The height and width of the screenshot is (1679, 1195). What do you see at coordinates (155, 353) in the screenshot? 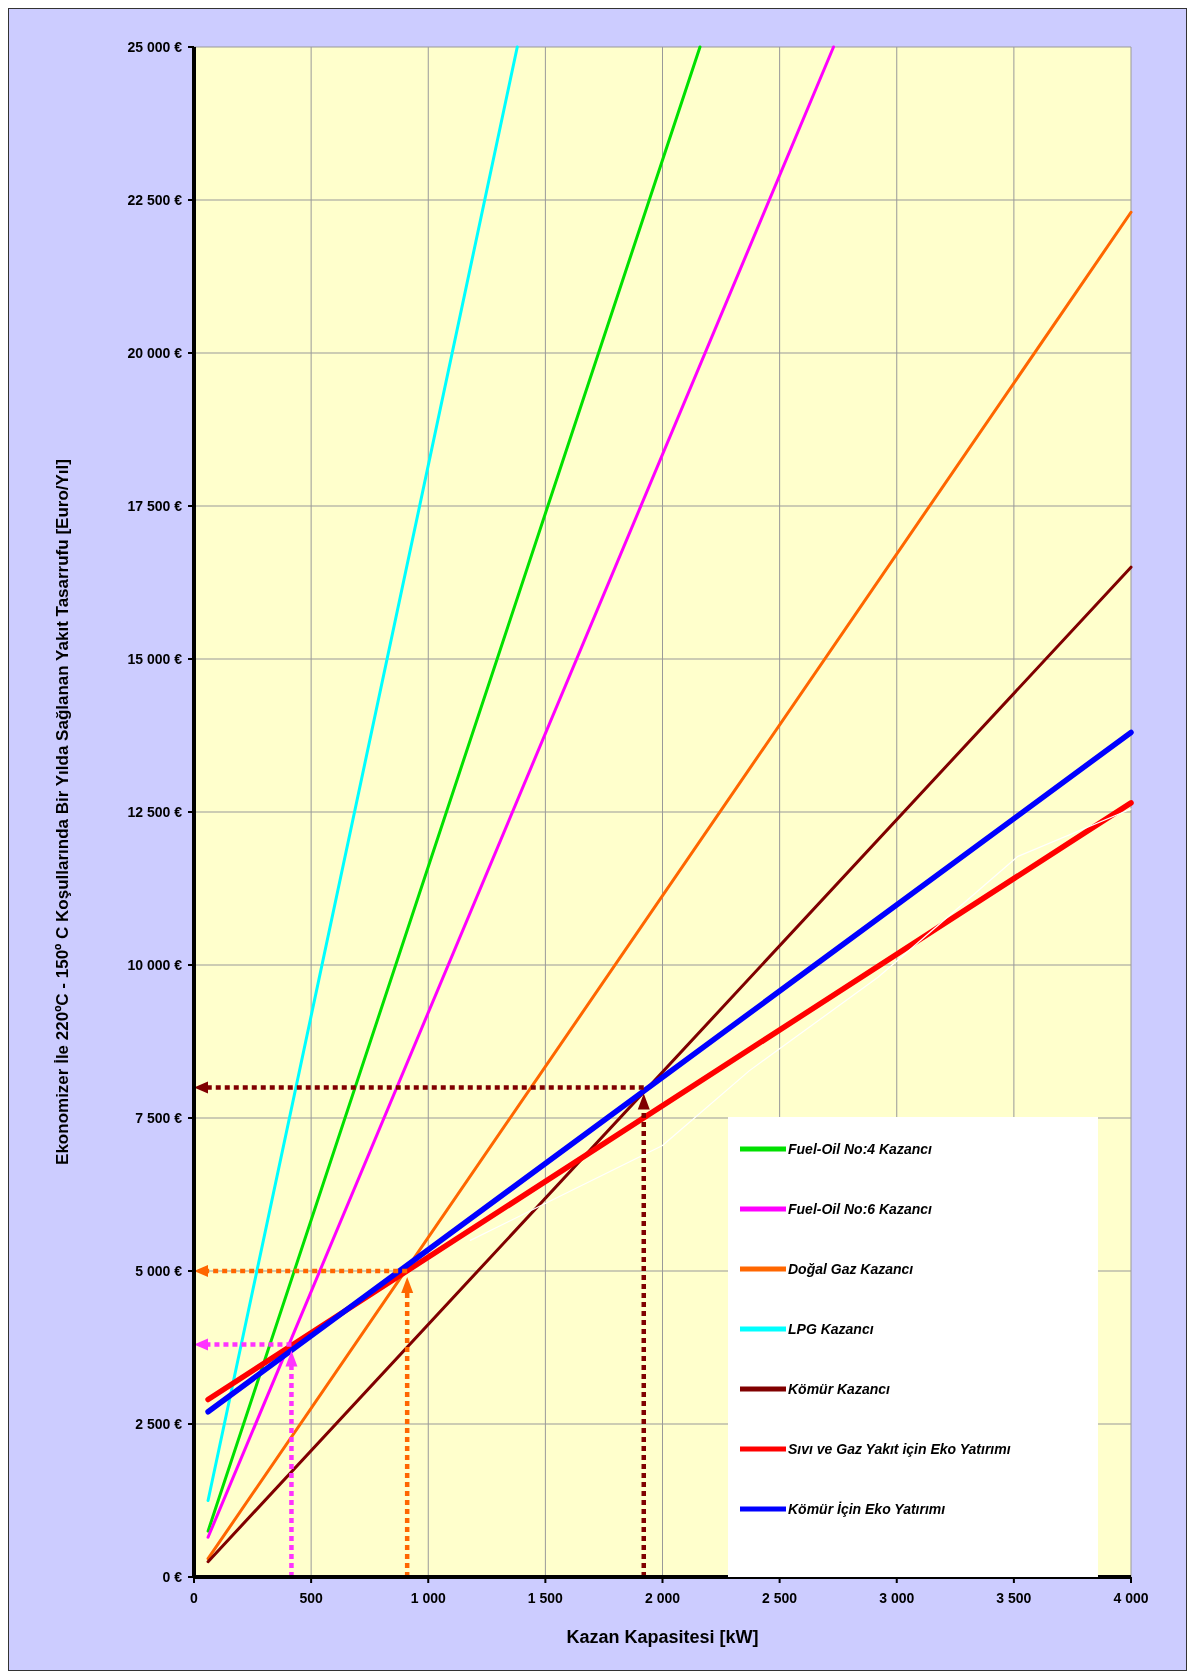
I see `y-tick-label: 20 000 €` at bounding box center [155, 353].